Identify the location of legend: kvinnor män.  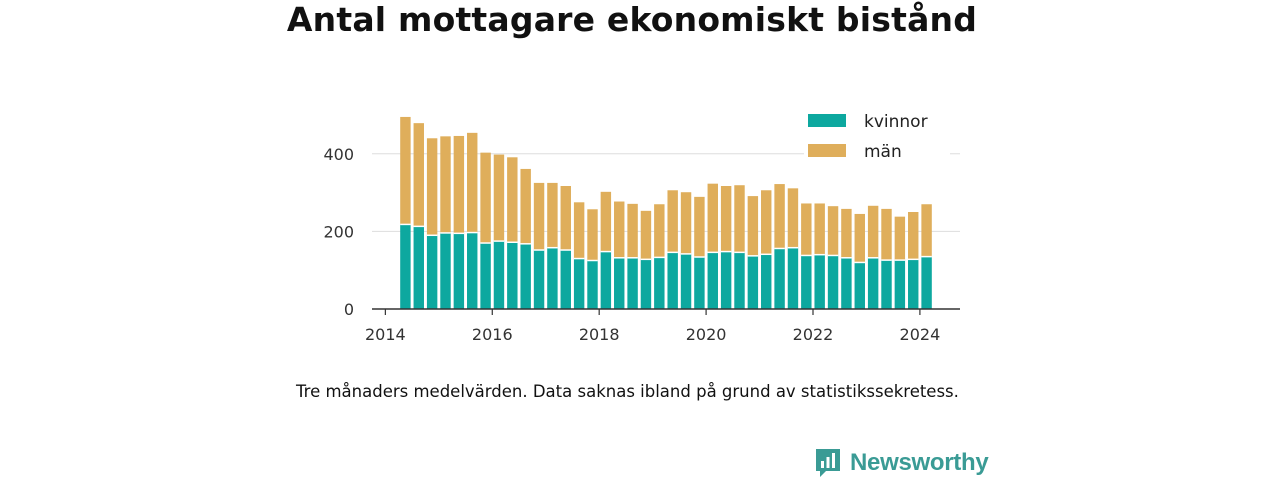
(877, 136).